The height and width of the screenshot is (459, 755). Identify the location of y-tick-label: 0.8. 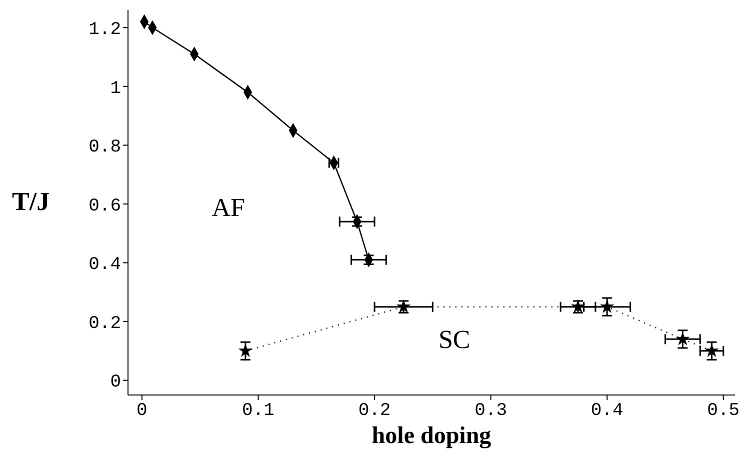
(104, 148).